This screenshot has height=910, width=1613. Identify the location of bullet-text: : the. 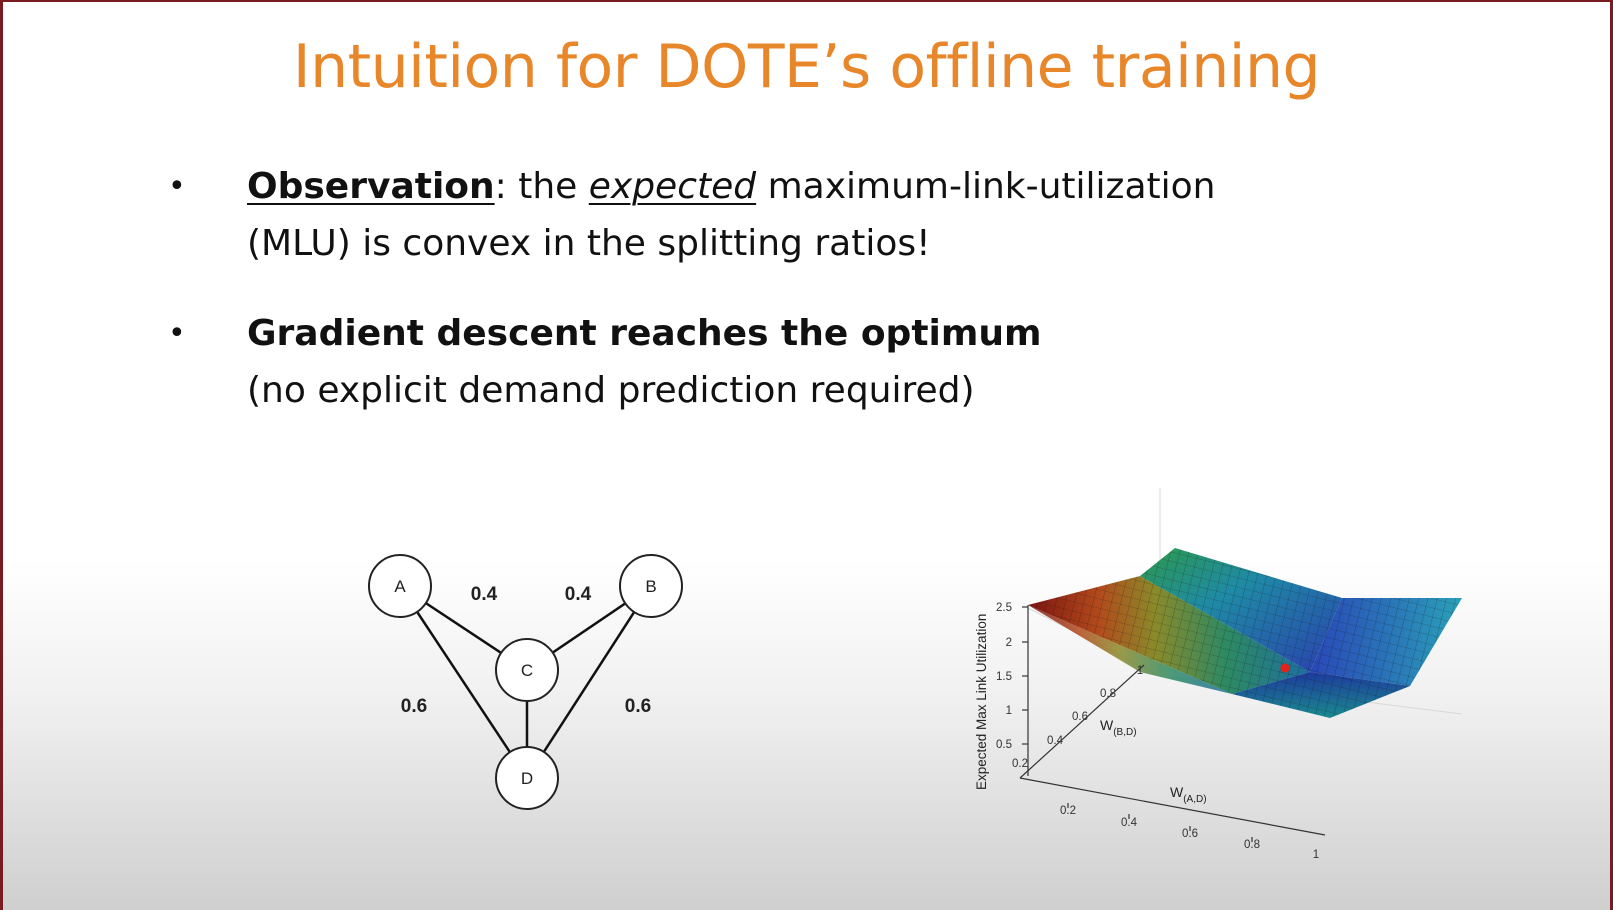
(541, 186).